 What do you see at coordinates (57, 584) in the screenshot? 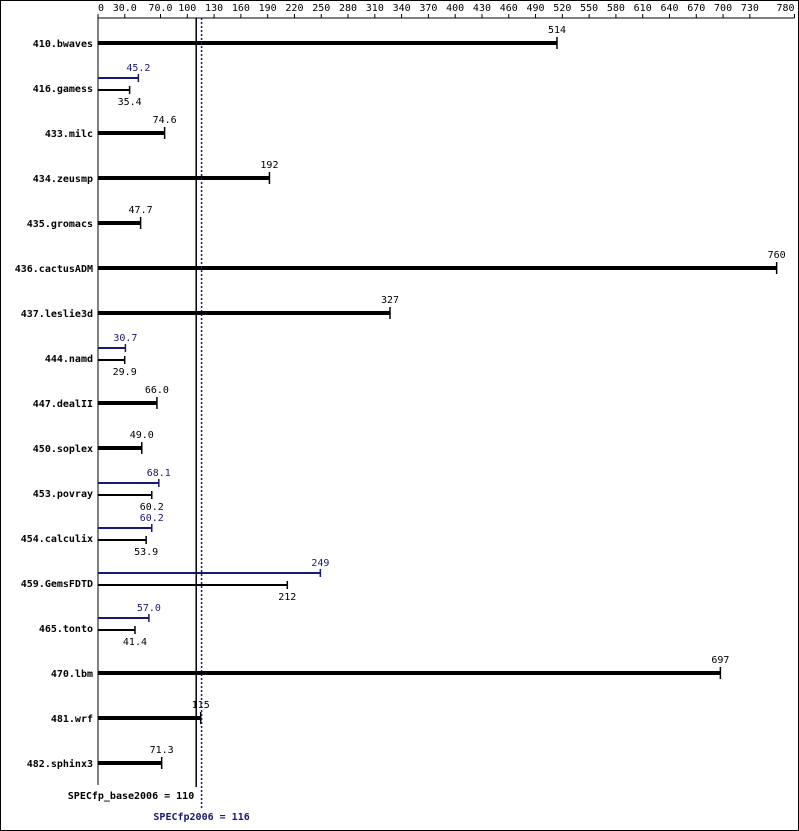
I see `category-label: 459.GemsFDTD` at bounding box center [57, 584].